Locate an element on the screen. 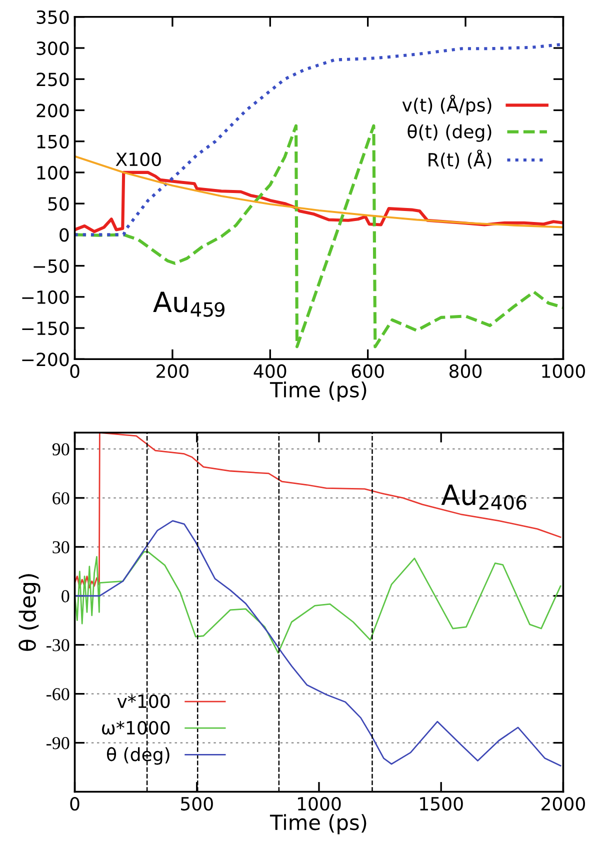  x-tick-label: 600 is located at coordinates (368, 371).